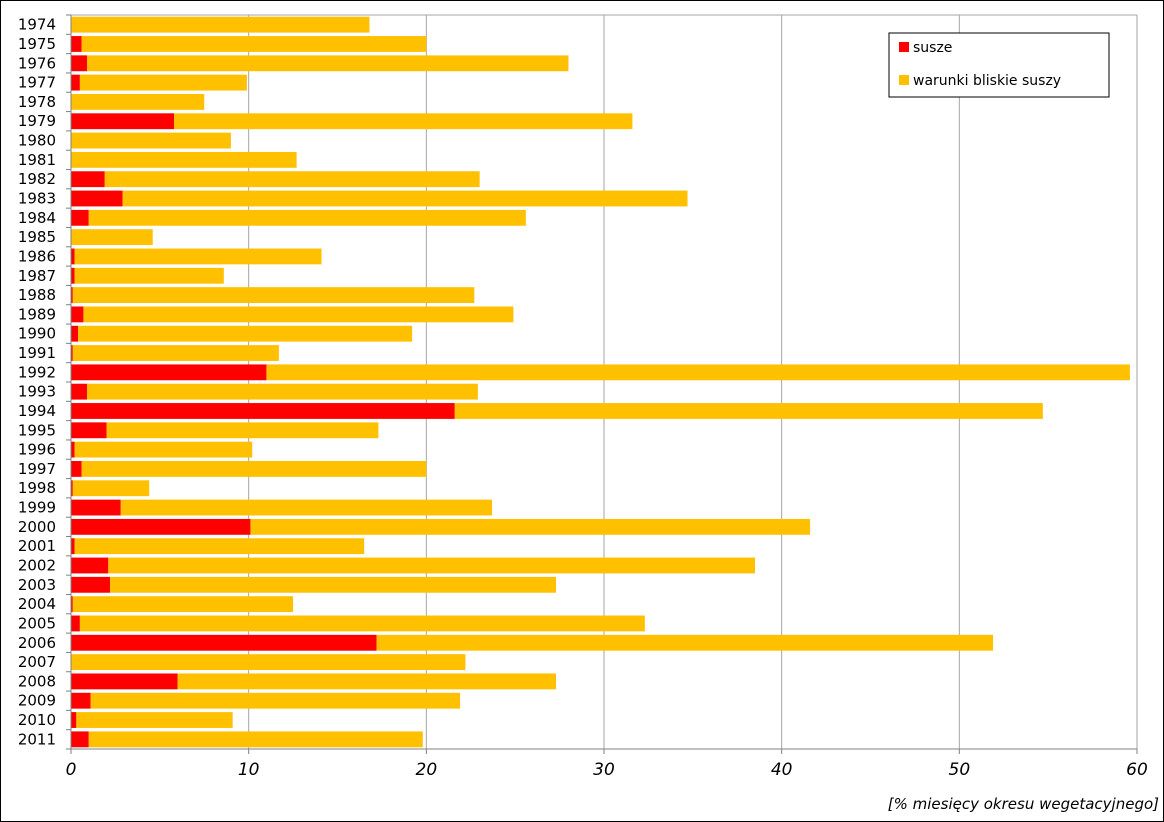 This screenshot has width=1164, height=822. What do you see at coordinates (307, 217) in the screenshot?
I see `bar-warunki-1984` at bounding box center [307, 217].